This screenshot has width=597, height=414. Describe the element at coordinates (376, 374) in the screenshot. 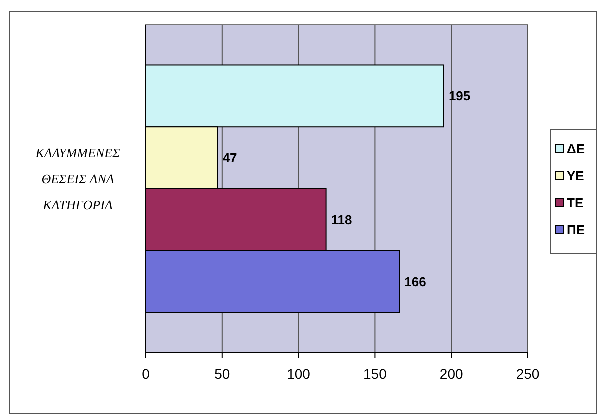

I see `x-tick-label: 150` at that location.